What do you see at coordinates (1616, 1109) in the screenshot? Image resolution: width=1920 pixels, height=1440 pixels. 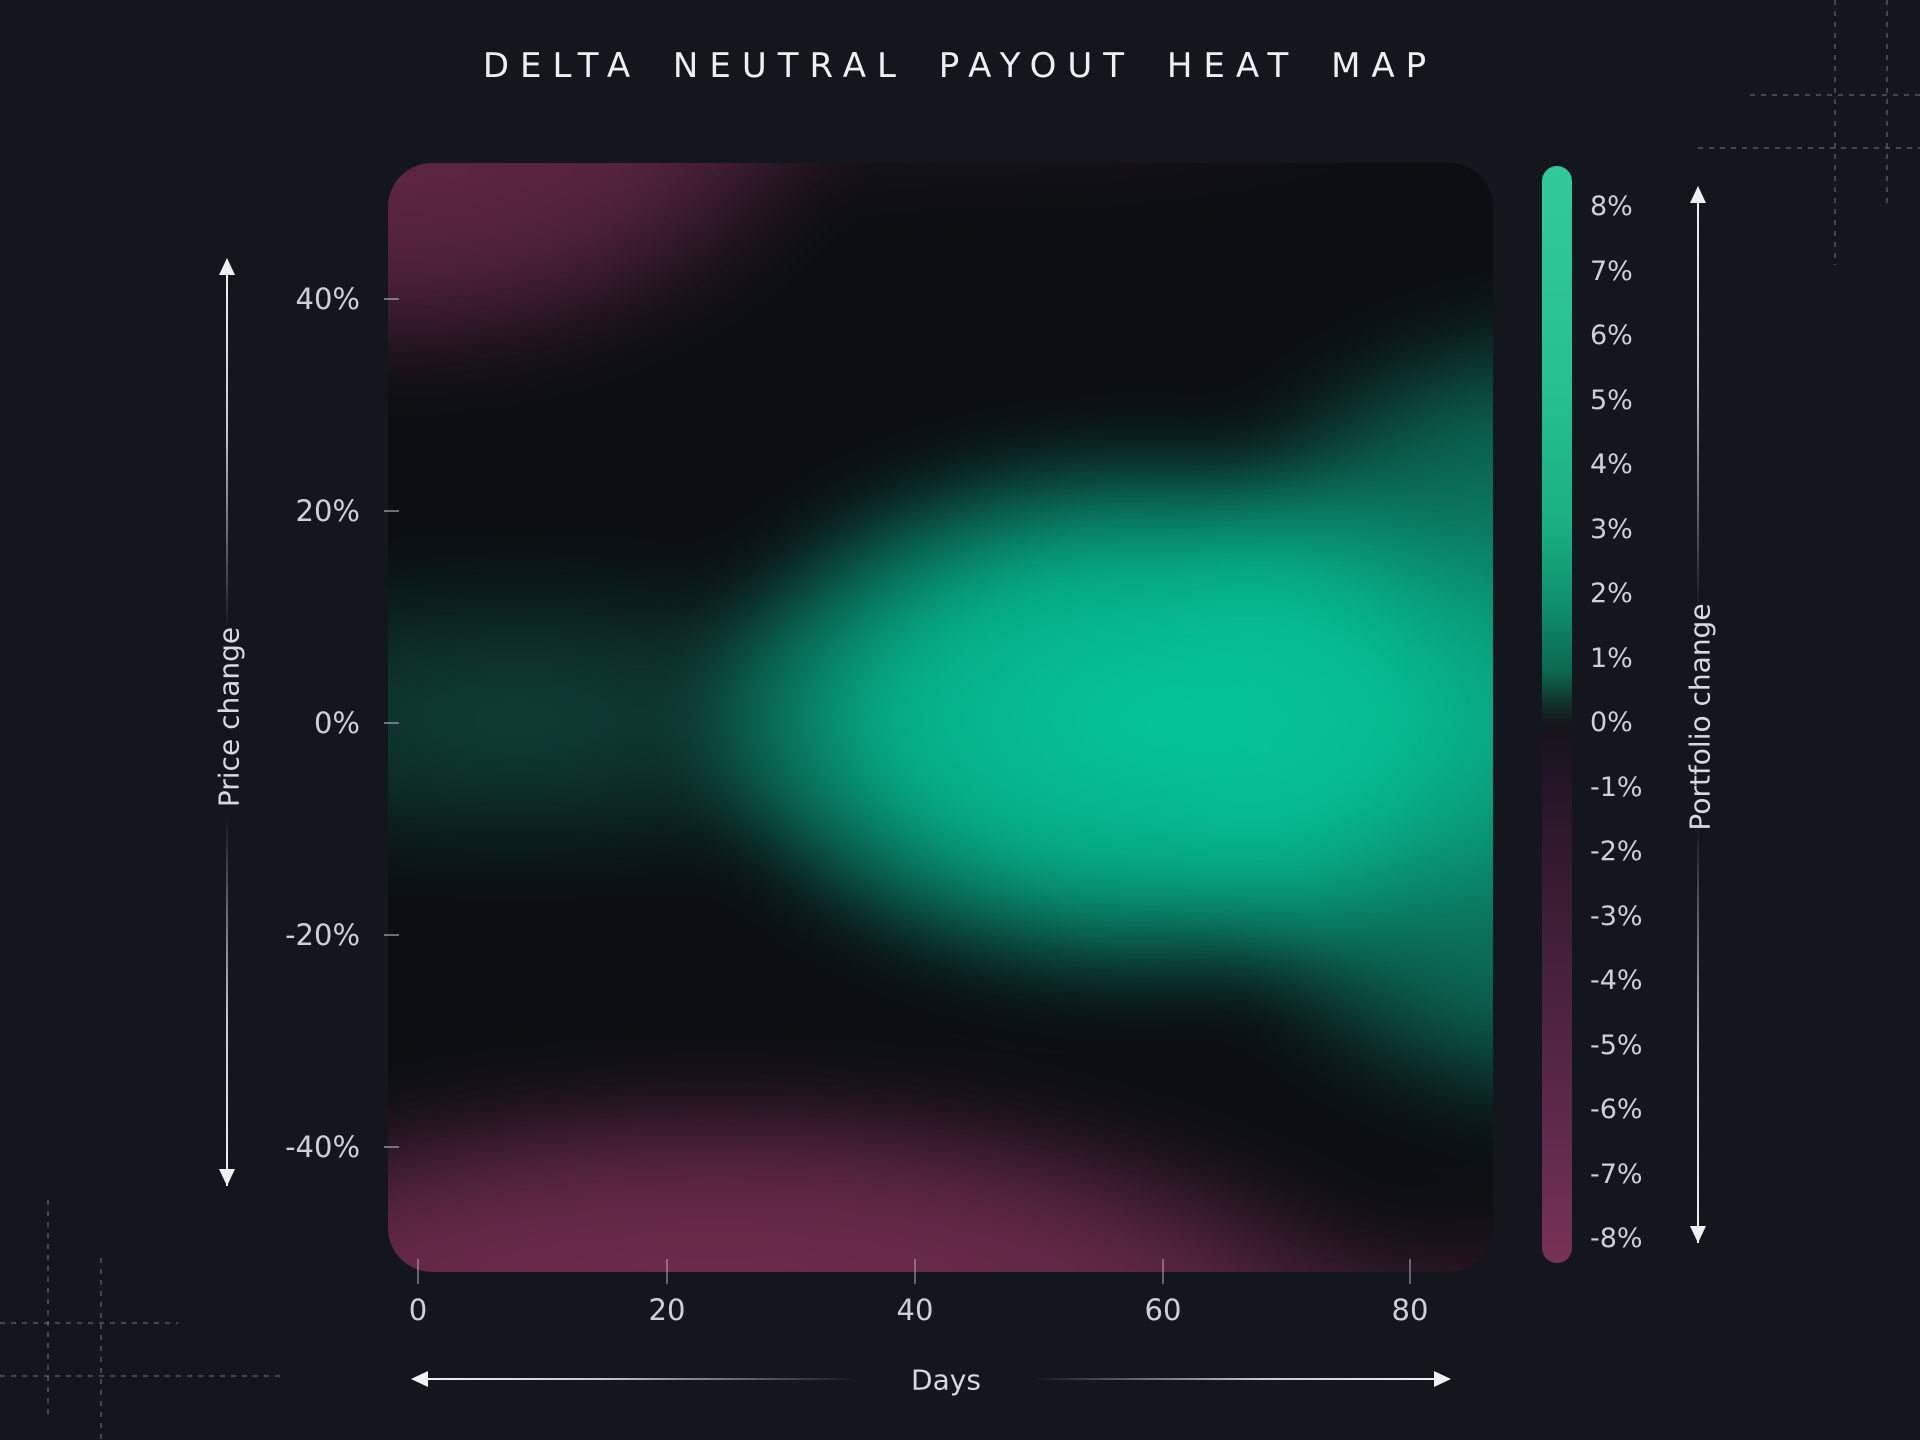 I see `colorbar-tick-label: -6%` at bounding box center [1616, 1109].